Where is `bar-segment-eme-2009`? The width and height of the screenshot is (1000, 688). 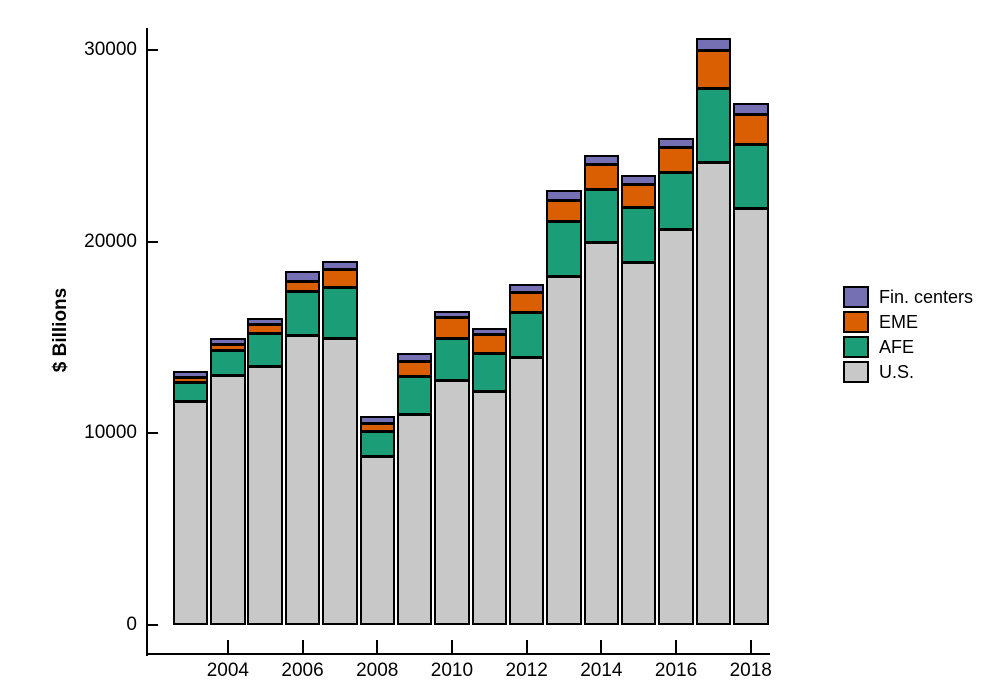 bar-segment-eme-2009 is located at coordinates (414, 369).